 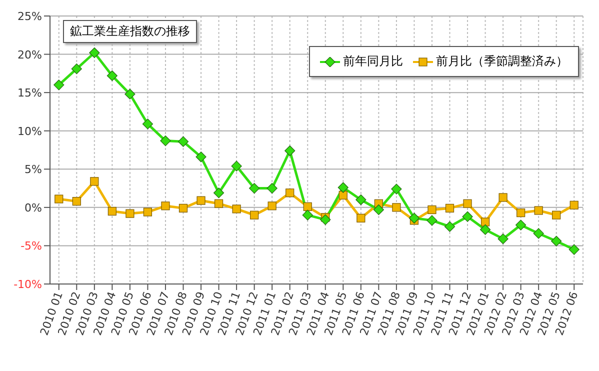 What do you see at coordinates (30, 16) in the screenshot?
I see `y-tick-label: 25%` at bounding box center [30, 16].